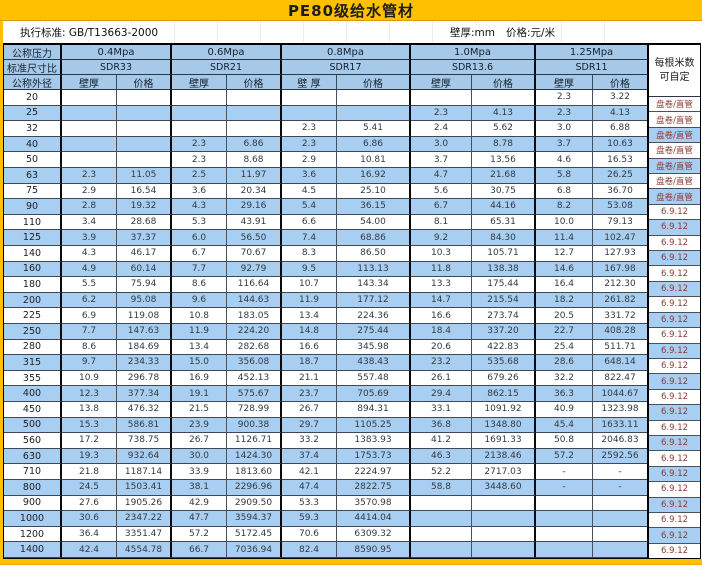 The image size is (702, 567). What do you see at coordinates (89, 519) in the screenshot?
I see `cell-1000-0: 30.6` at bounding box center [89, 519].